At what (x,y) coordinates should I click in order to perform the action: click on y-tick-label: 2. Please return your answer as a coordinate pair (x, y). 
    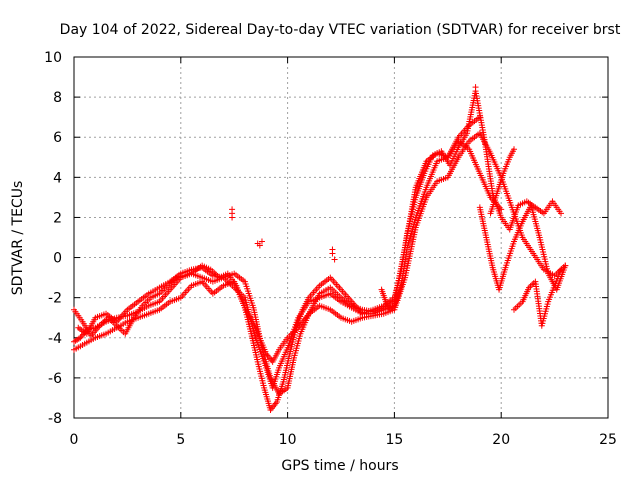
    Looking at the image, I should click on (57, 218).